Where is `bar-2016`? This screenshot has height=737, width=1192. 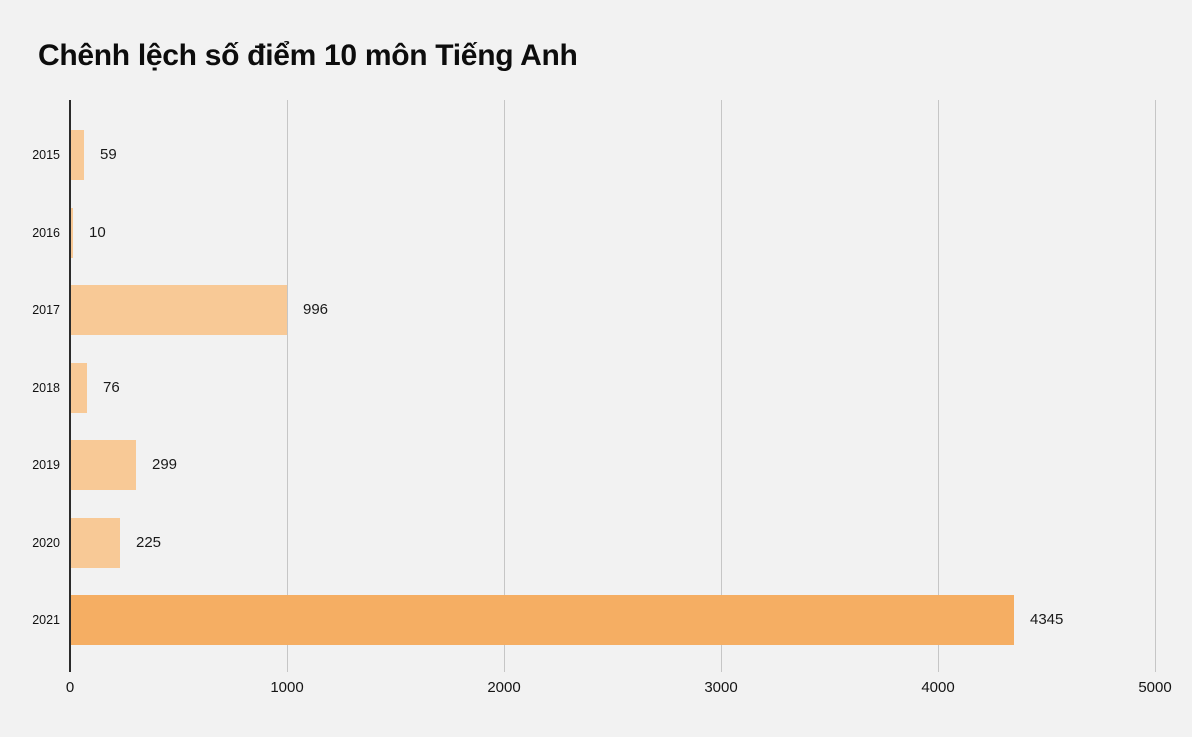
bar-2016 is located at coordinates (72, 232).